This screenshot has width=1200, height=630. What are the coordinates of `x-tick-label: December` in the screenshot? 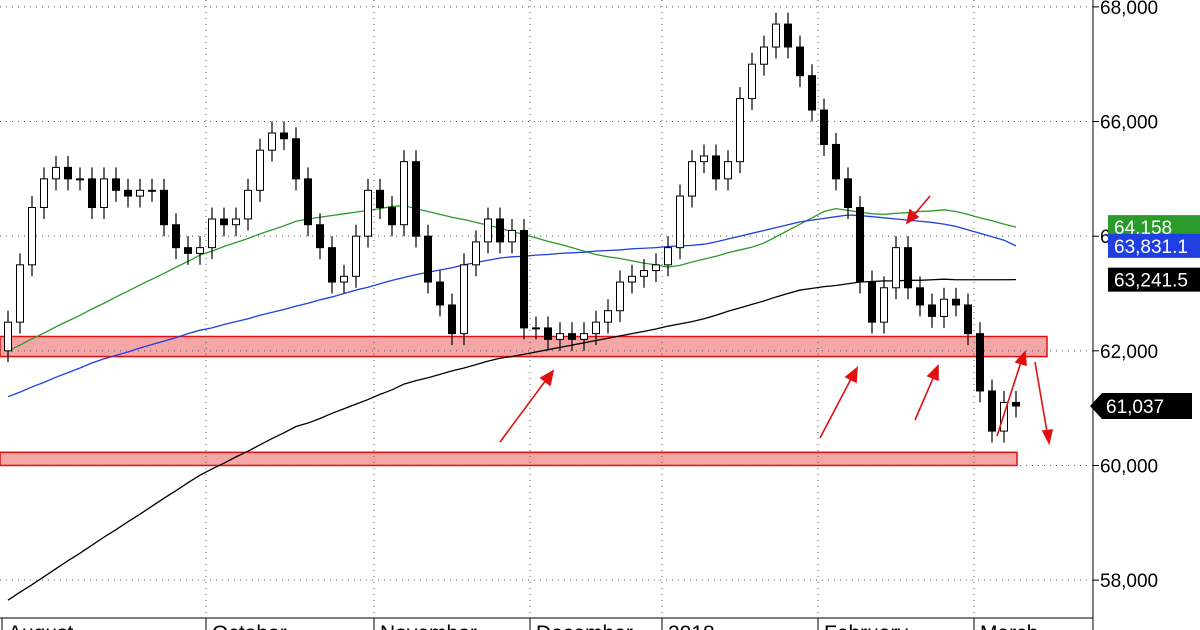 It's located at (584, 626).